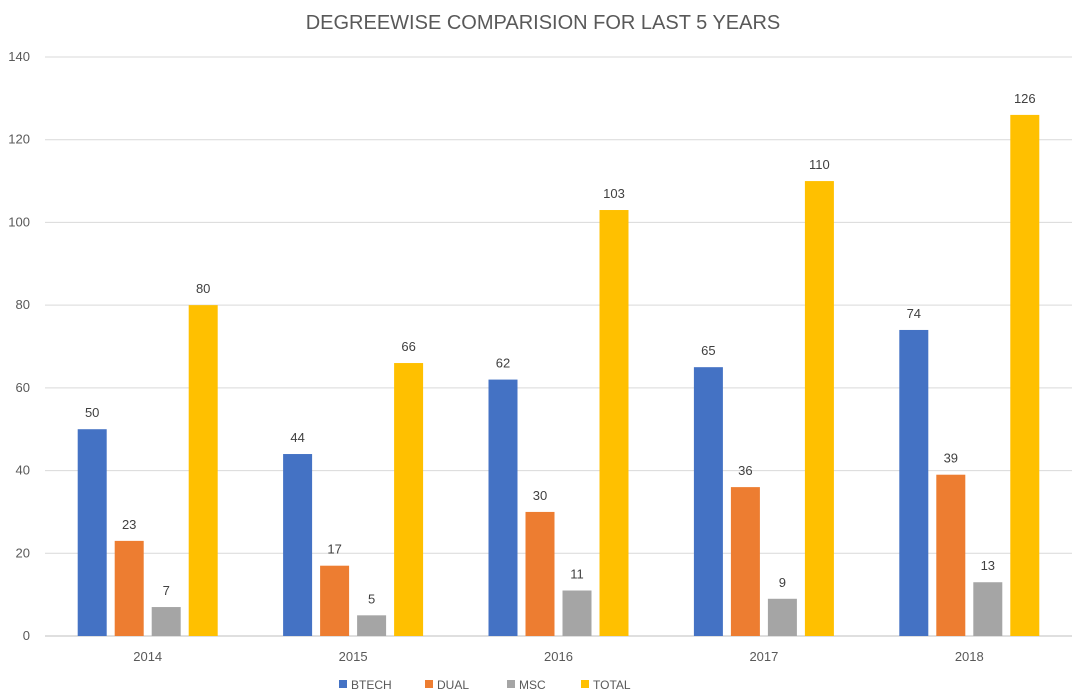 Image resolution: width=1082 pixels, height=694 pixels. Describe the element at coordinates (612, 685) in the screenshot. I see `legend-label-total: TOTAL` at that location.